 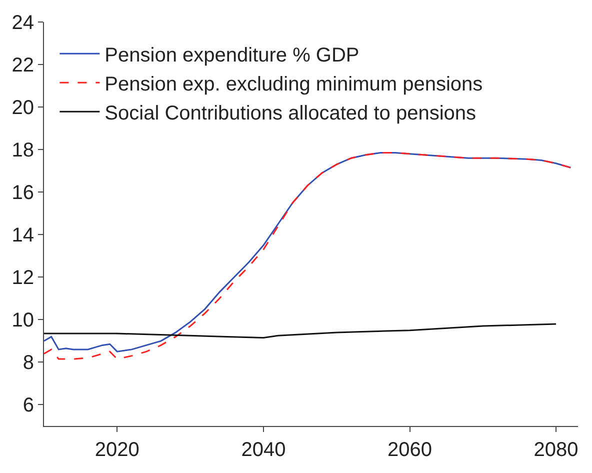 What do you see at coordinates (23, 65) in the screenshot?
I see `y-tick-label: 22` at bounding box center [23, 65].